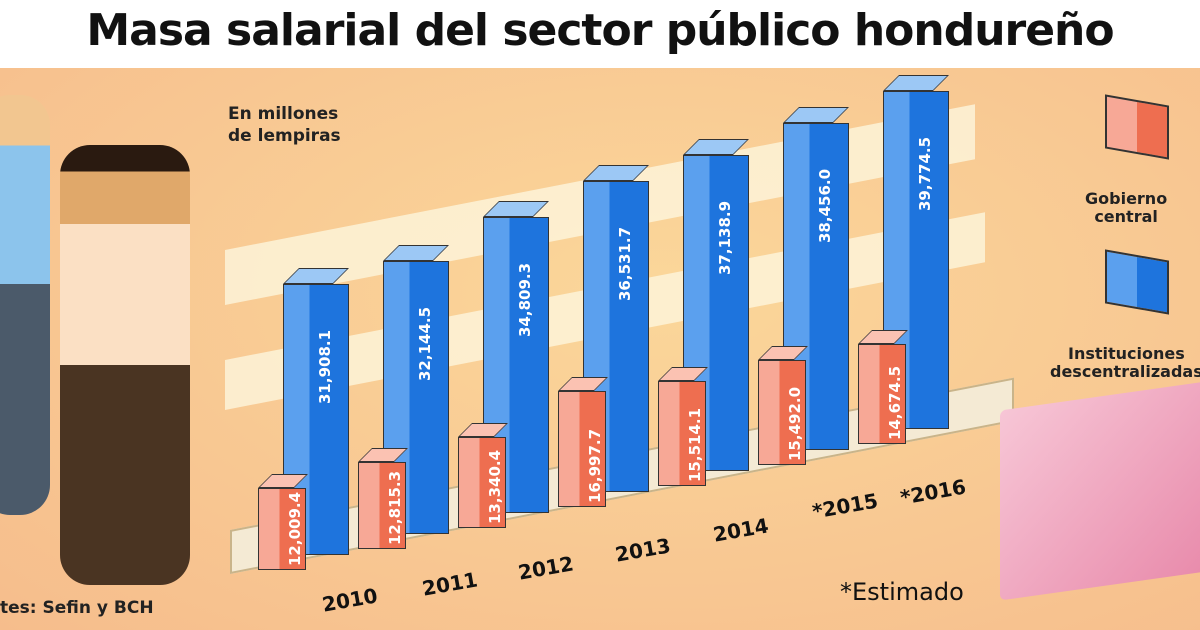  What do you see at coordinates (495, 486) in the screenshot?
I see `data-label-gobierno: 13,340.4` at bounding box center [495, 486].